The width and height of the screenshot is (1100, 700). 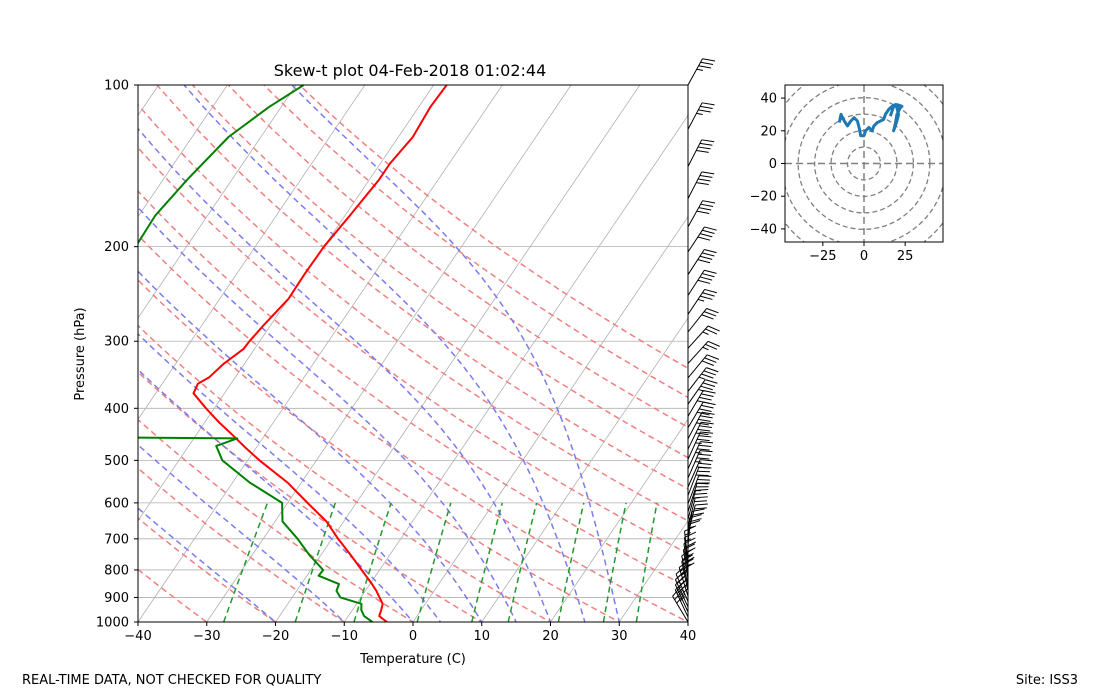 I want to click on x-axis-ticks: −40 −30 −20 −10 0 10 20 30 40, so click(x=410, y=633).